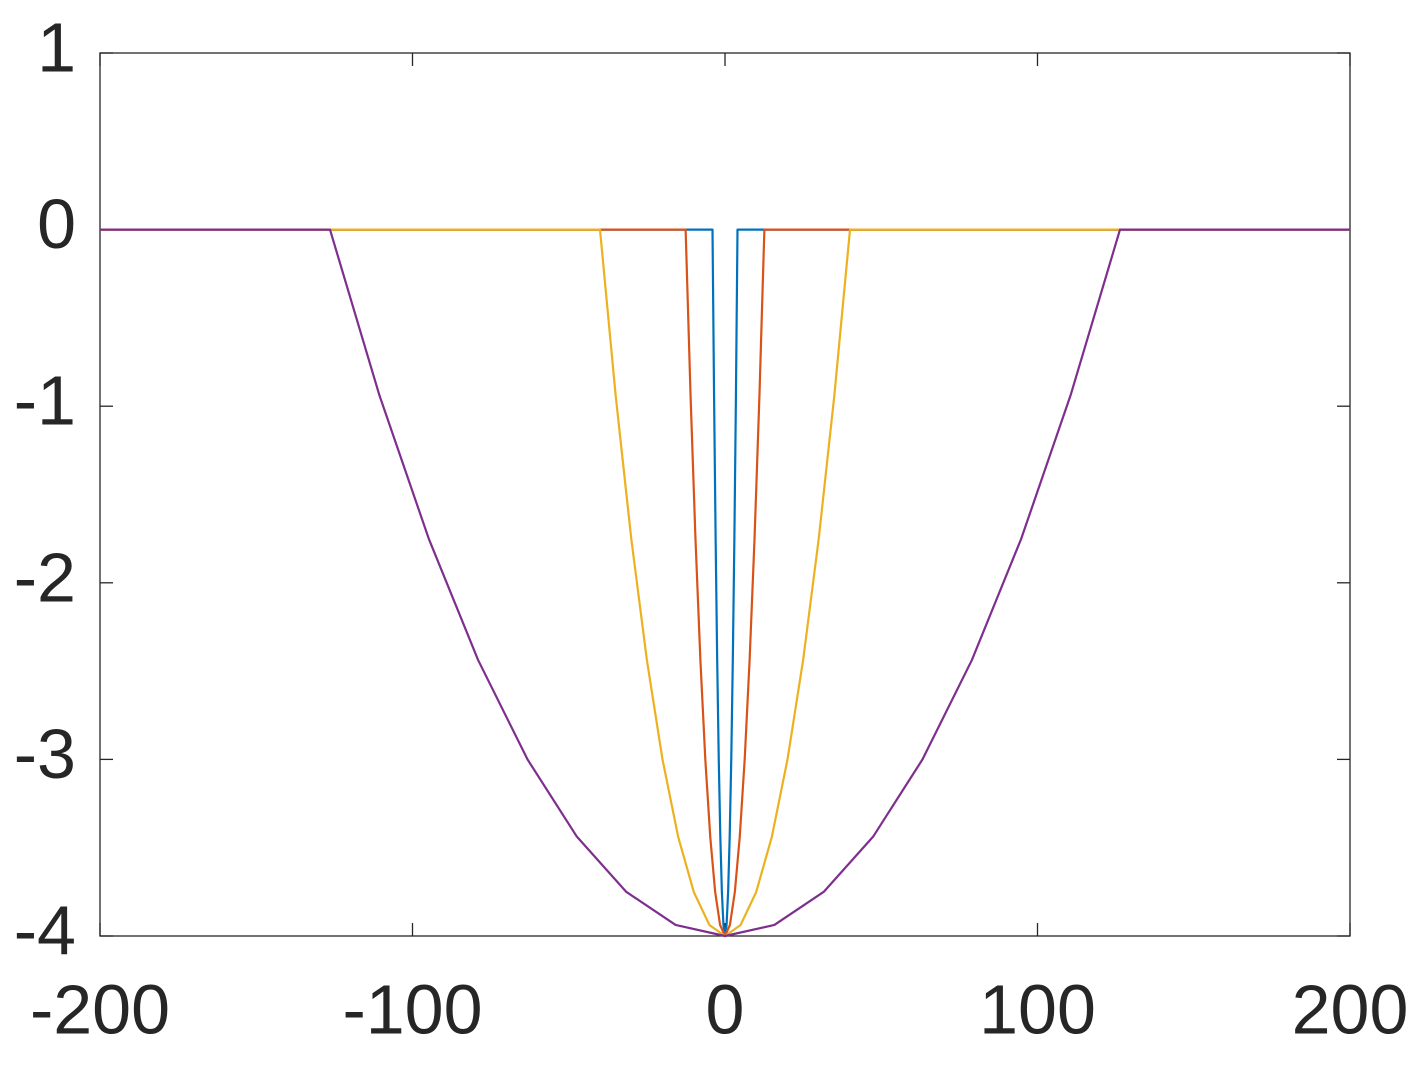  What do you see at coordinates (1350, 1009) in the screenshot?
I see `x-tick-label: 200` at bounding box center [1350, 1009].